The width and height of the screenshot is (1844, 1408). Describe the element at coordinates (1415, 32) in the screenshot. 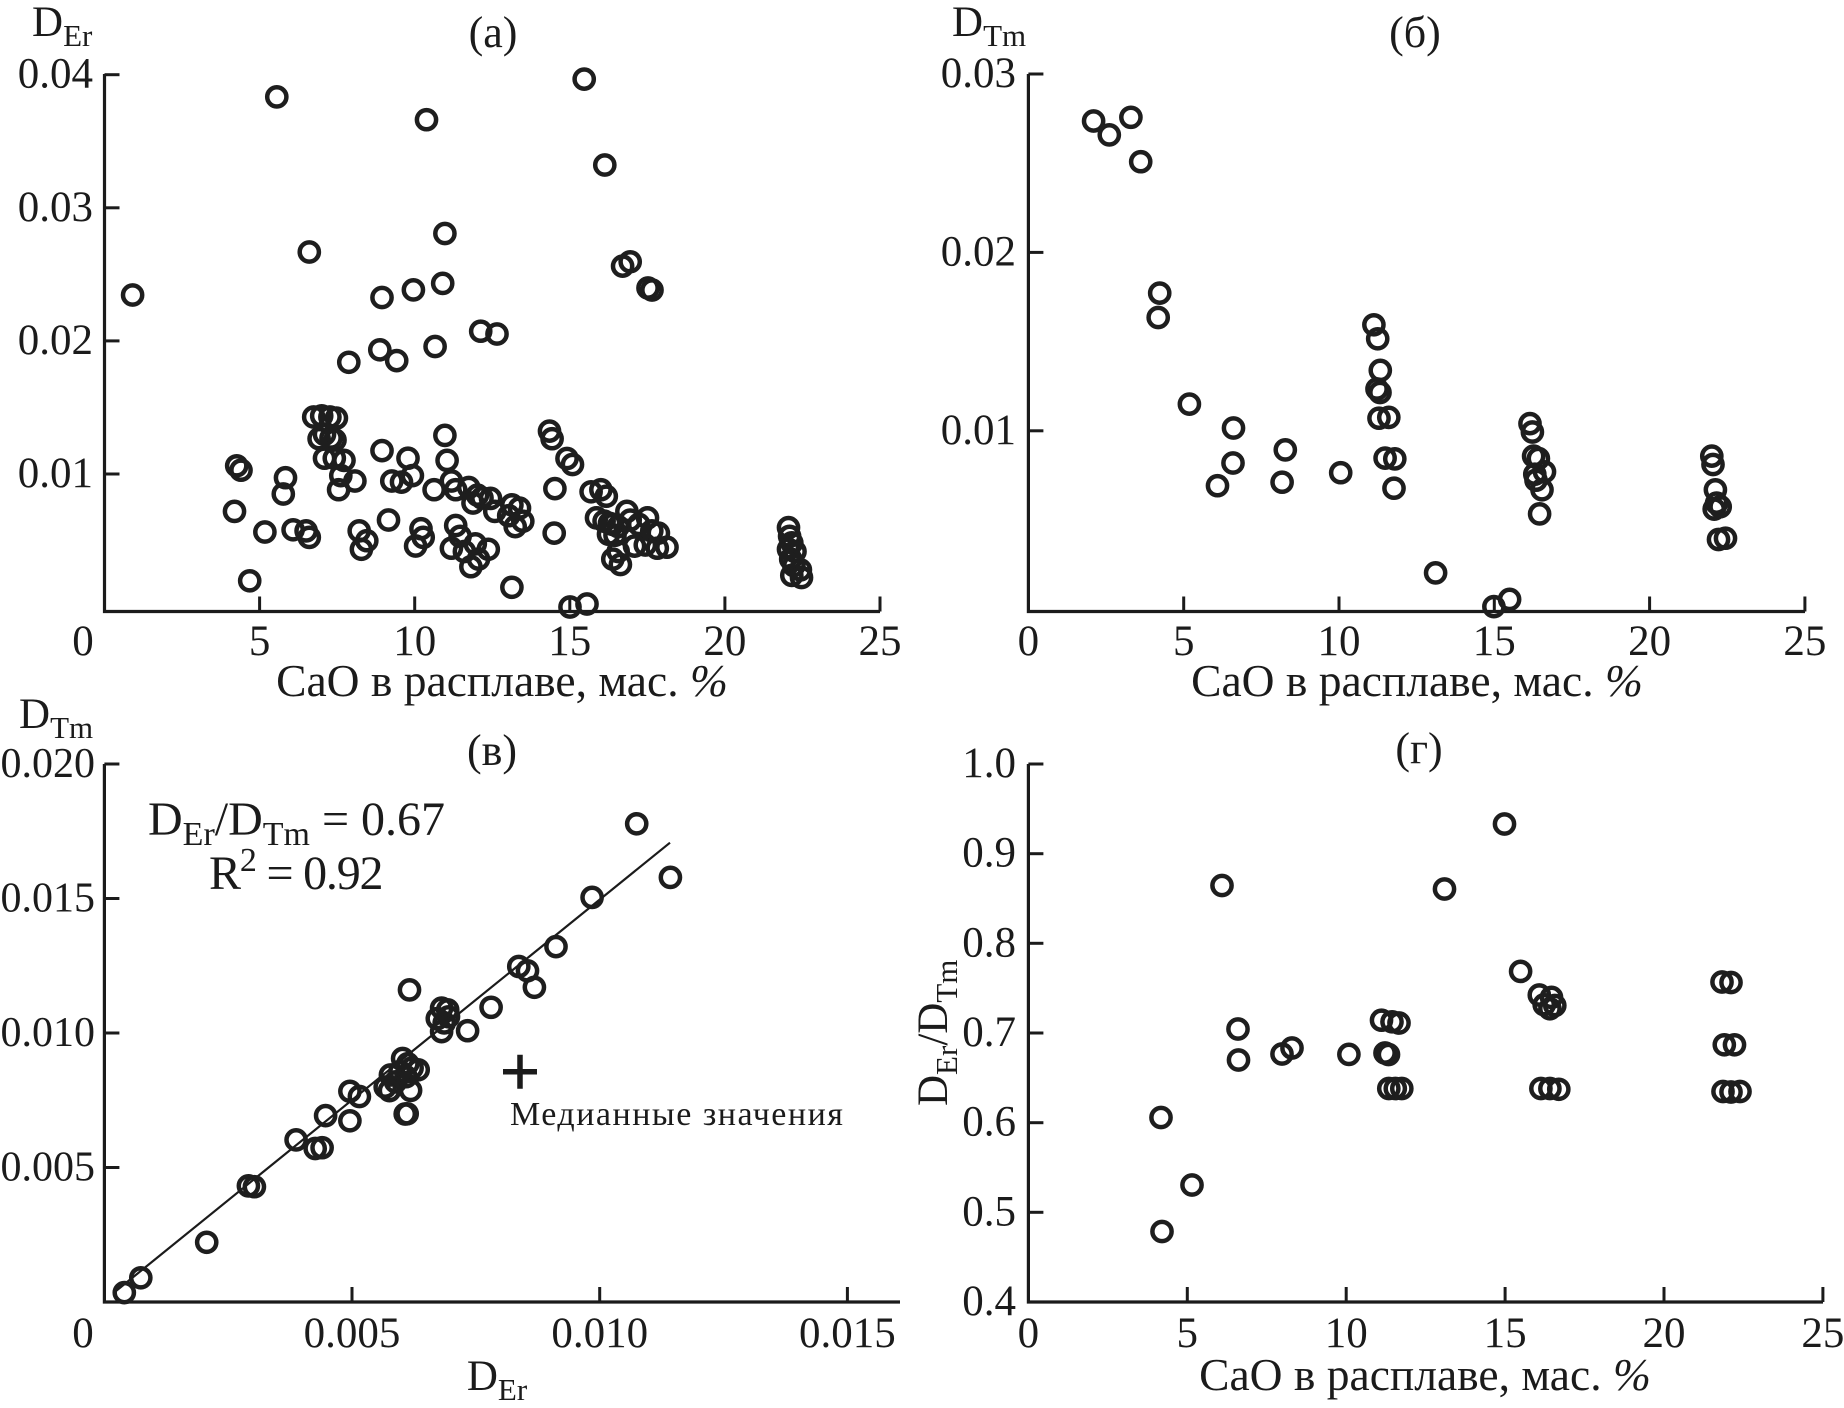

I see `svg-text: (б)` at that location.